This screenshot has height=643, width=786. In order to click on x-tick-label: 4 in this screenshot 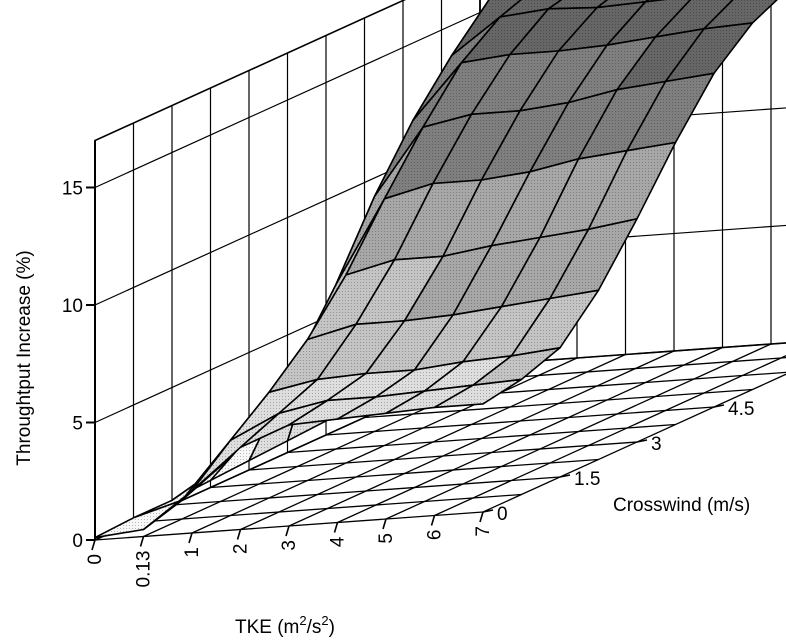, I will do `click(338, 541)`.